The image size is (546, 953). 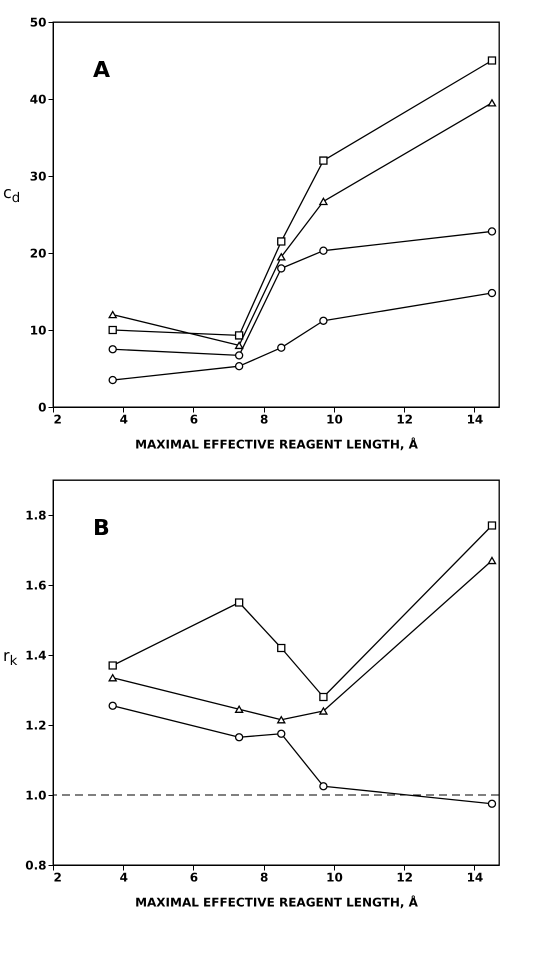 What do you see at coordinates (38, 253) in the screenshot?
I see `y-tick-label: 20` at bounding box center [38, 253].